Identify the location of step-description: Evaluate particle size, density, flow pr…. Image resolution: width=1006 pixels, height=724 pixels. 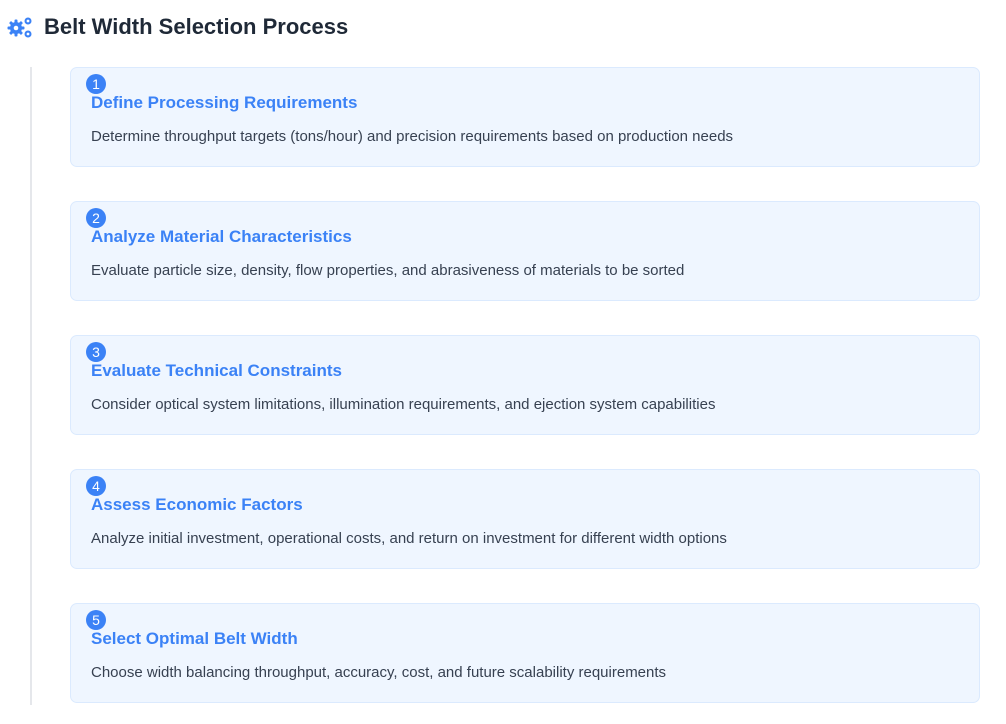
(388, 270).